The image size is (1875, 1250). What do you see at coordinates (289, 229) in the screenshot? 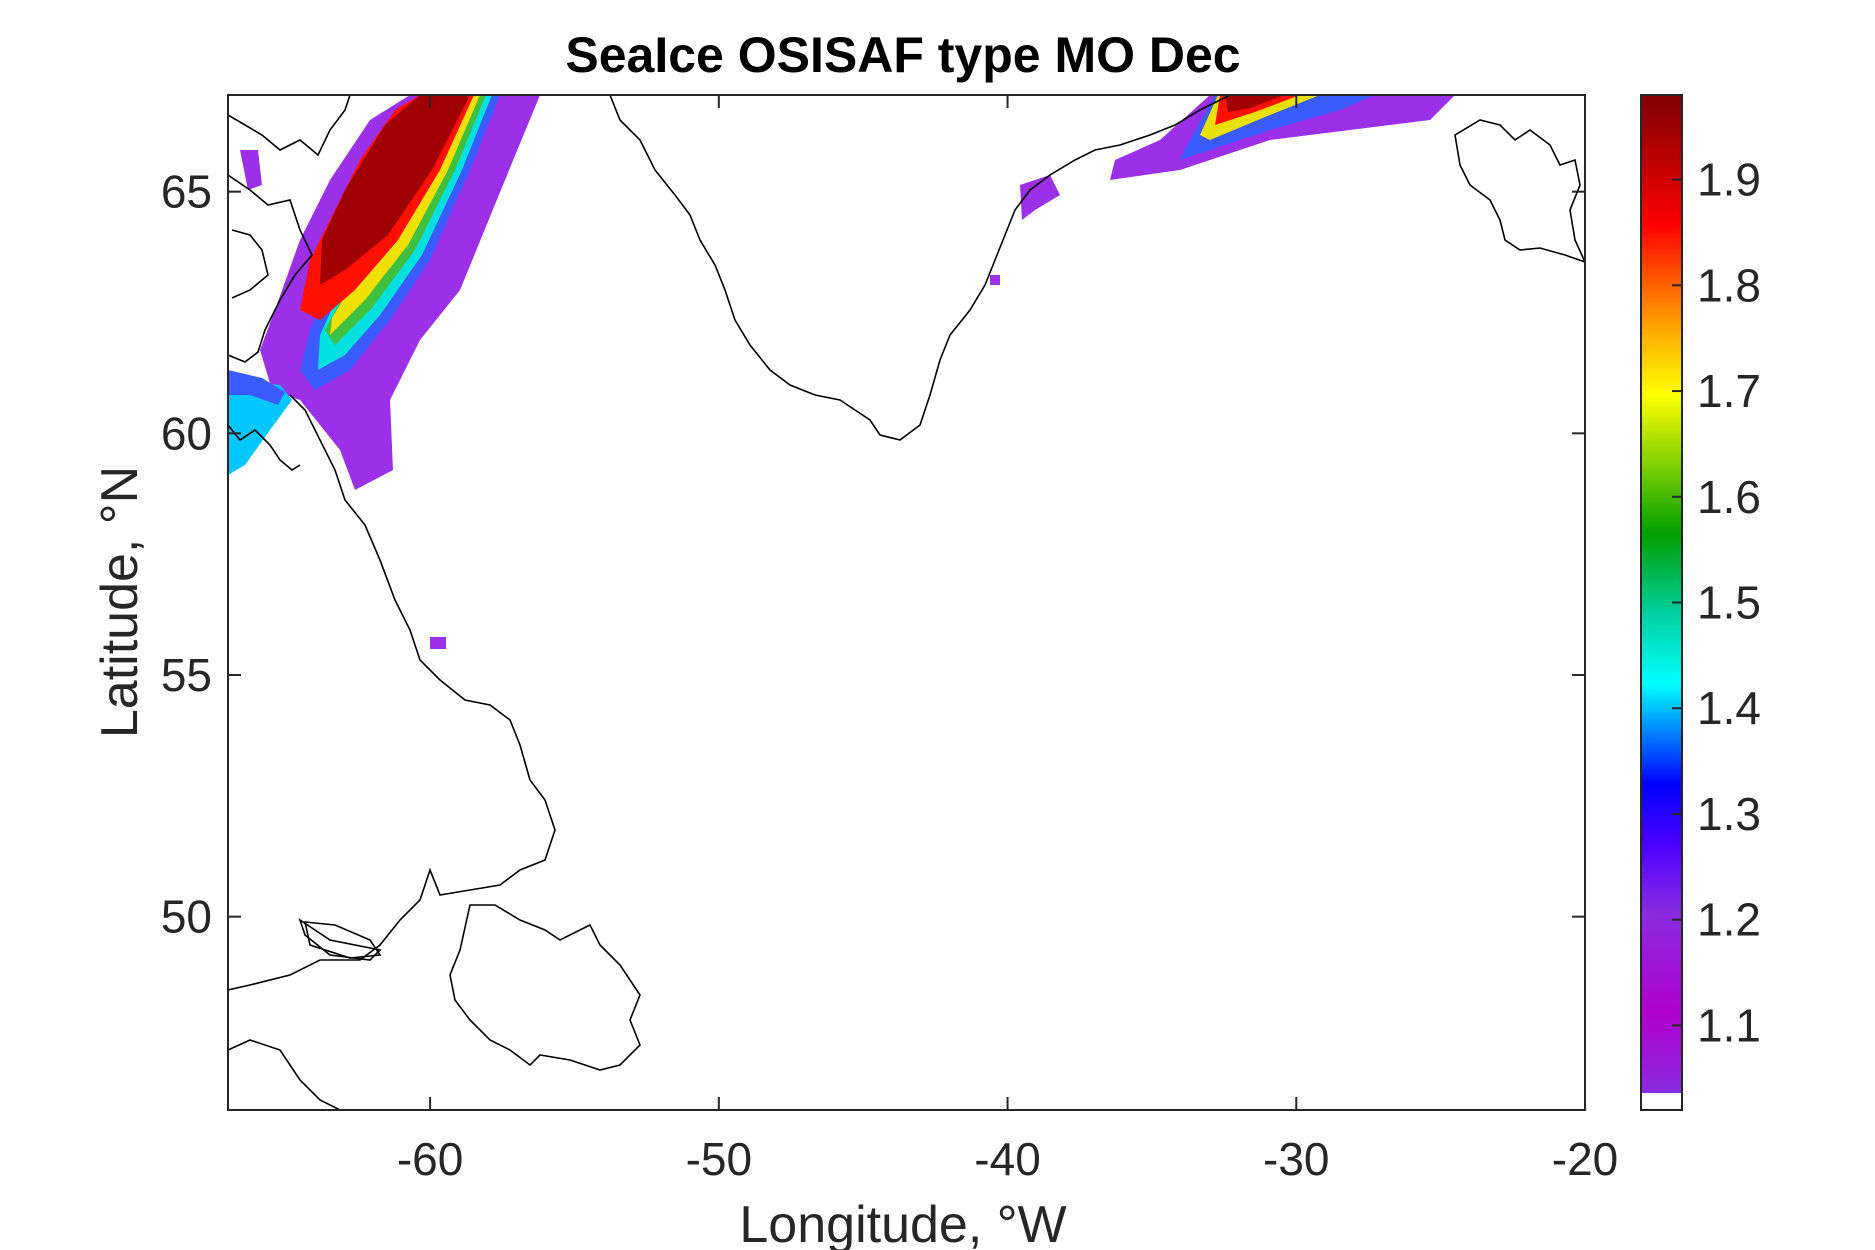
I see `coastline-baffin-island` at bounding box center [289, 229].